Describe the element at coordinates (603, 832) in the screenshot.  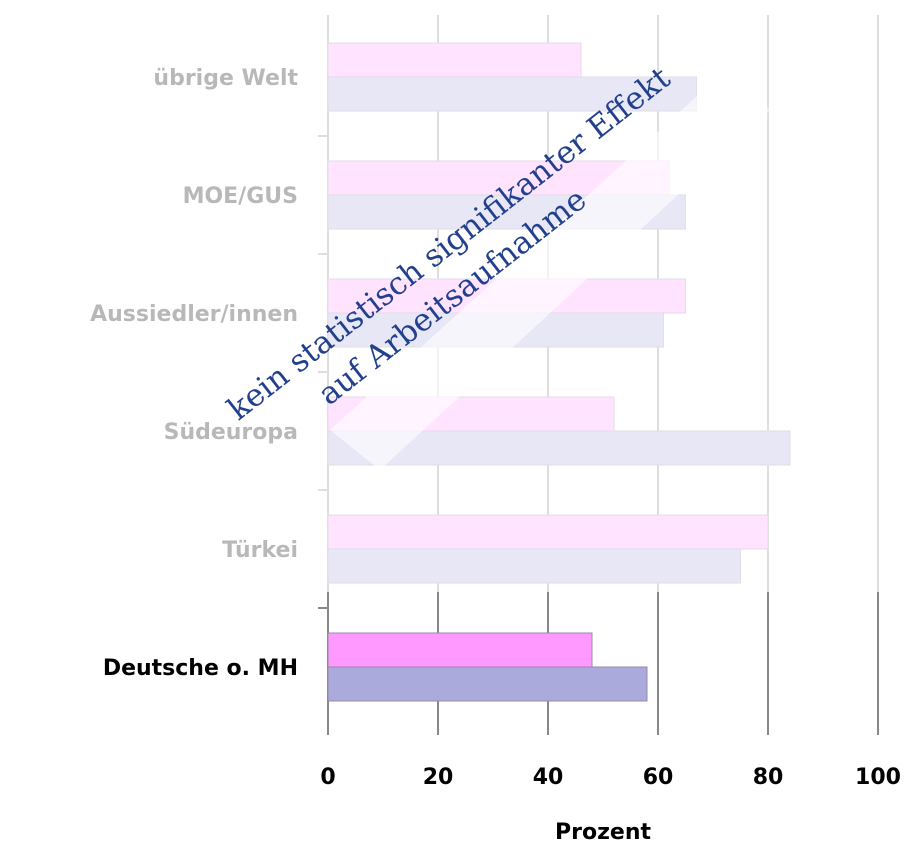
I see `x-axis-label: Prozent` at that location.